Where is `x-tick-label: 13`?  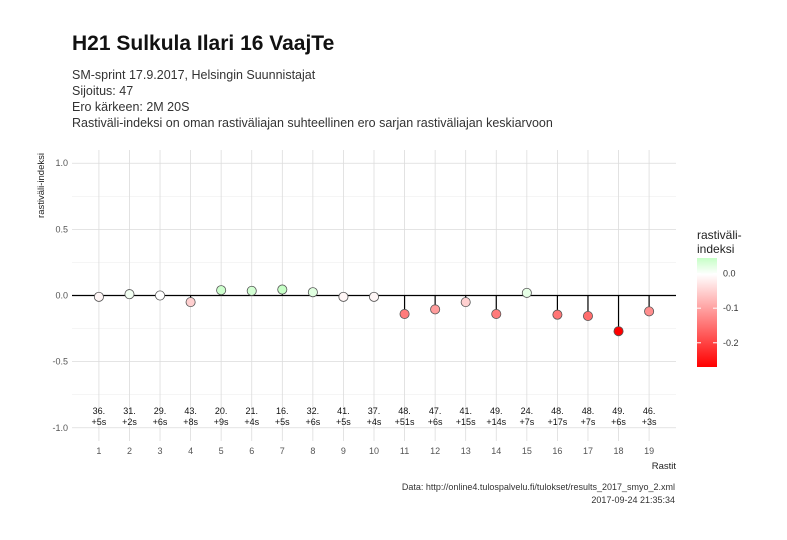 x-tick-label: 13 is located at coordinates (466, 451).